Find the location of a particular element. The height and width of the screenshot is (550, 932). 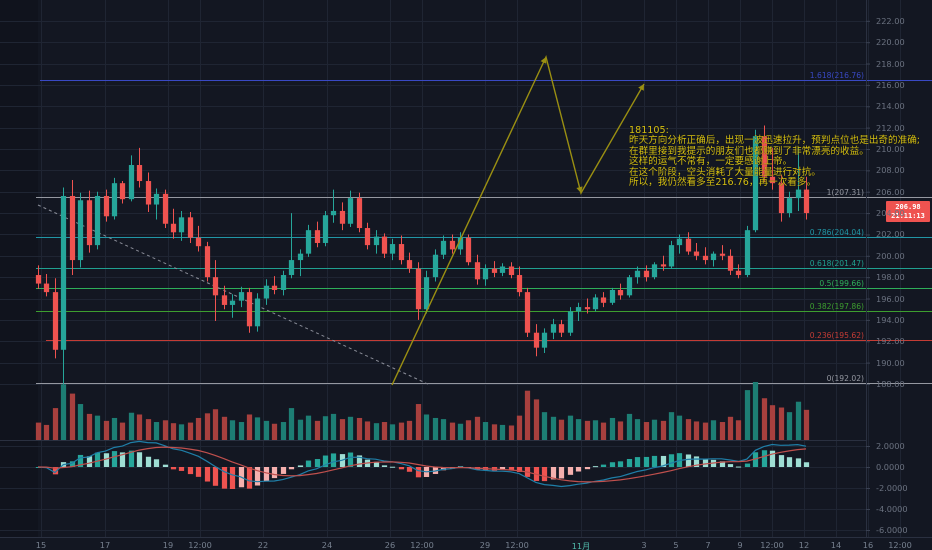

analysis-note-line-1: 昨天方向分析正确后，出现一波迅速拉升，预判点位也是出奇的准确; is located at coordinates (775, 141).